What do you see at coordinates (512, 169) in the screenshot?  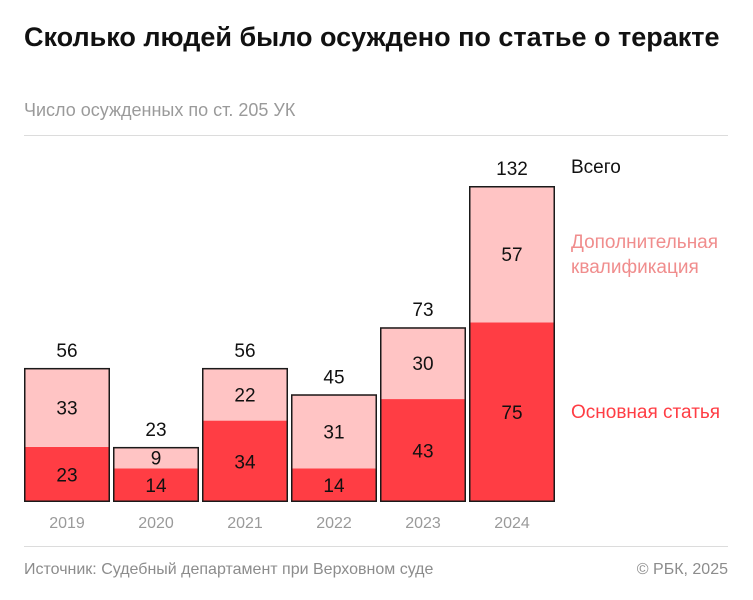 I see `total-label: 132` at bounding box center [512, 169].